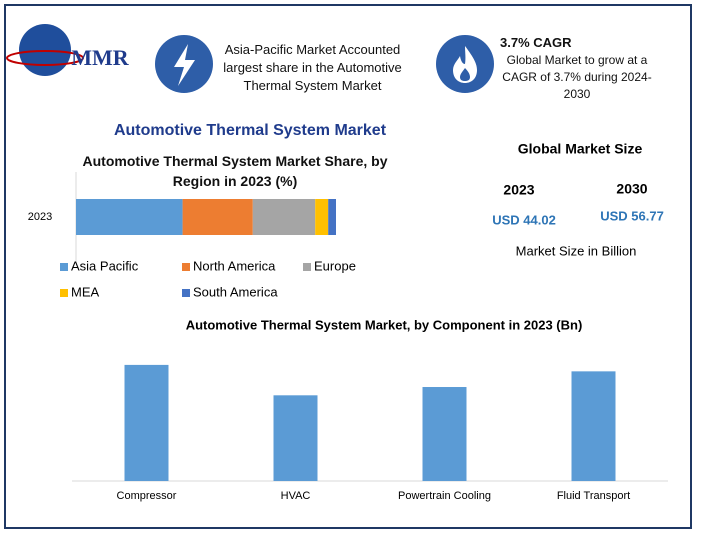  Describe the element at coordinates (444, 496) in the screenshot. I see `x-tick-label: Powertrain Cooling` at that location.